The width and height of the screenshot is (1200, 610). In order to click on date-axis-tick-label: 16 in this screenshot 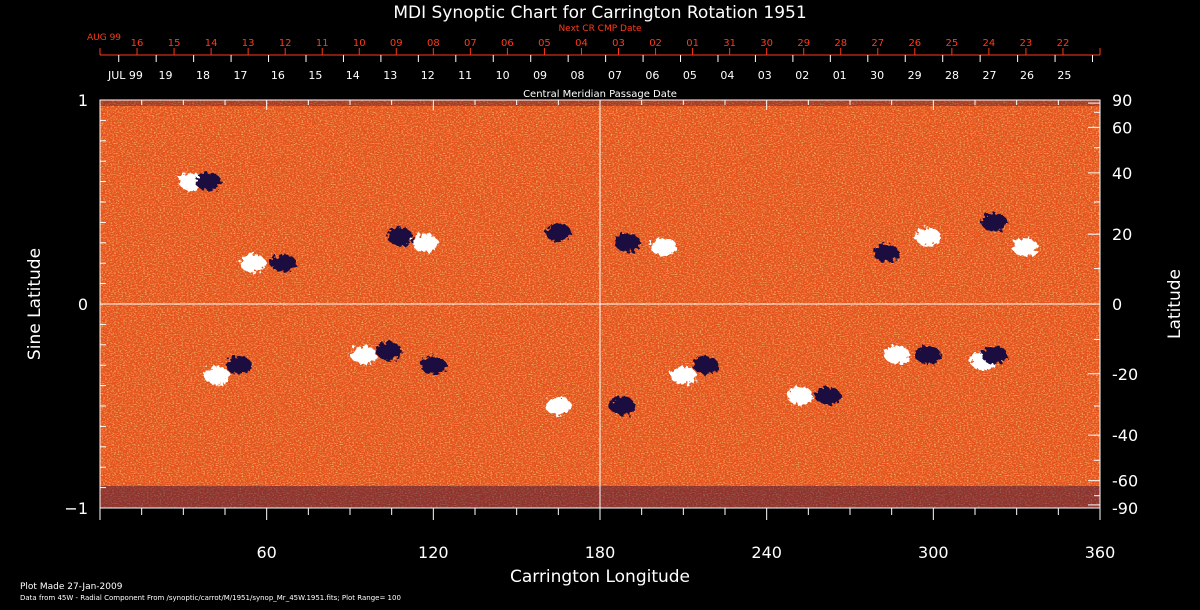, I will do `click(278, 75)`.